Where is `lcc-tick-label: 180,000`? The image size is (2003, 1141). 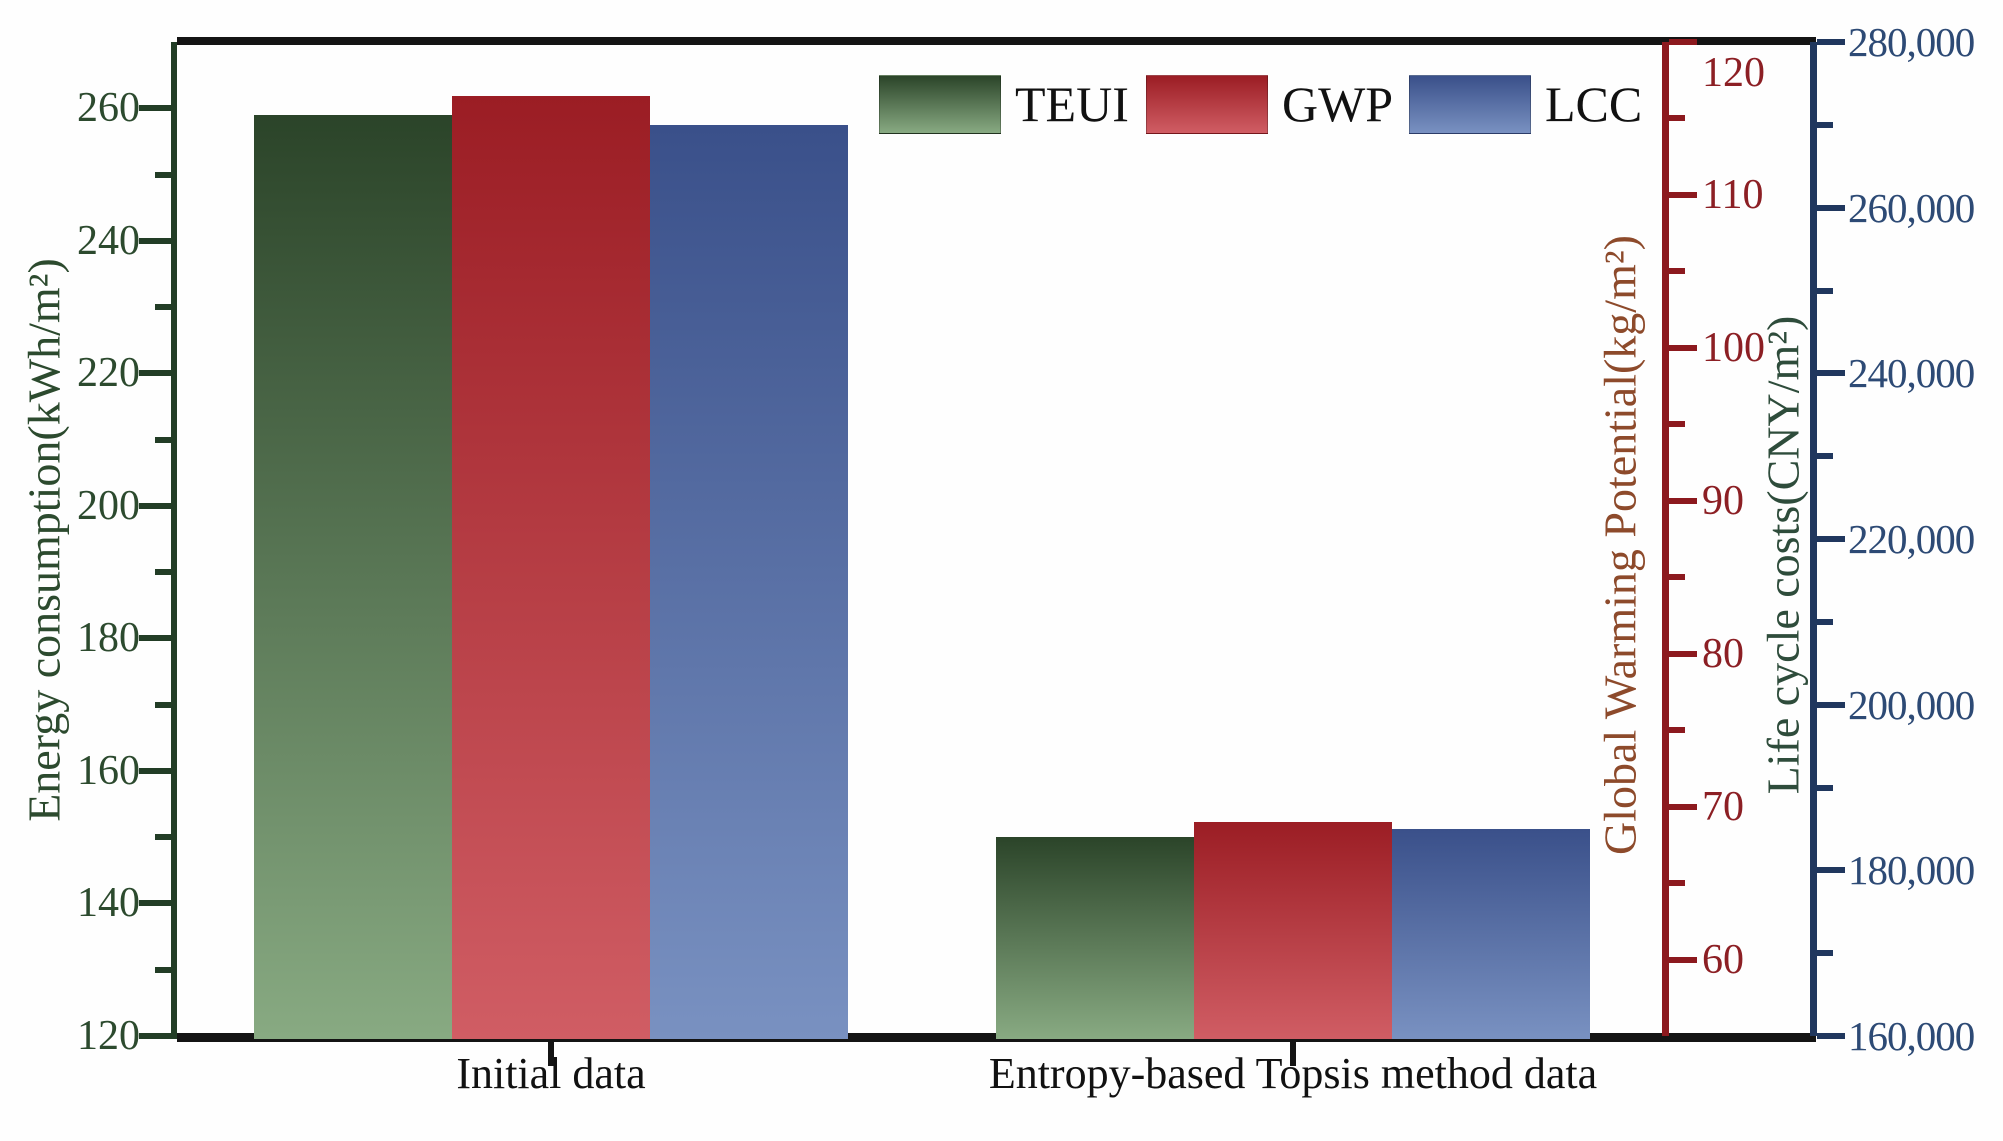 lcc-tick-label: 180,000 is located at coordinates (1911, 870).